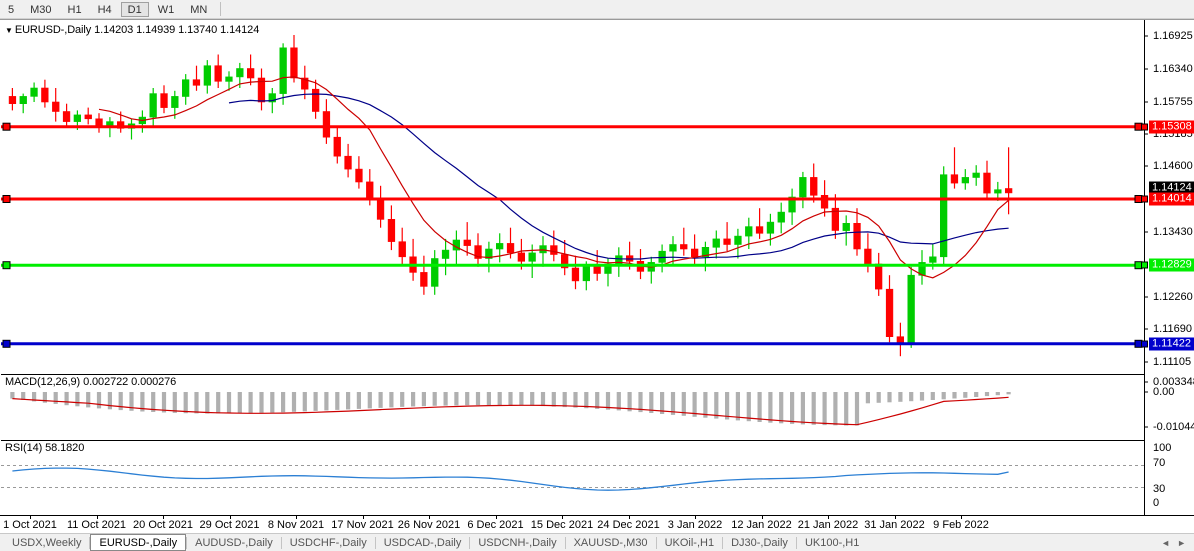  What do you see at coordinates (517, 542) in the screenshot?
I see `chart-tab-usdcnh-daily: USDCNH-,Daily` at bounding box center [517, 542].